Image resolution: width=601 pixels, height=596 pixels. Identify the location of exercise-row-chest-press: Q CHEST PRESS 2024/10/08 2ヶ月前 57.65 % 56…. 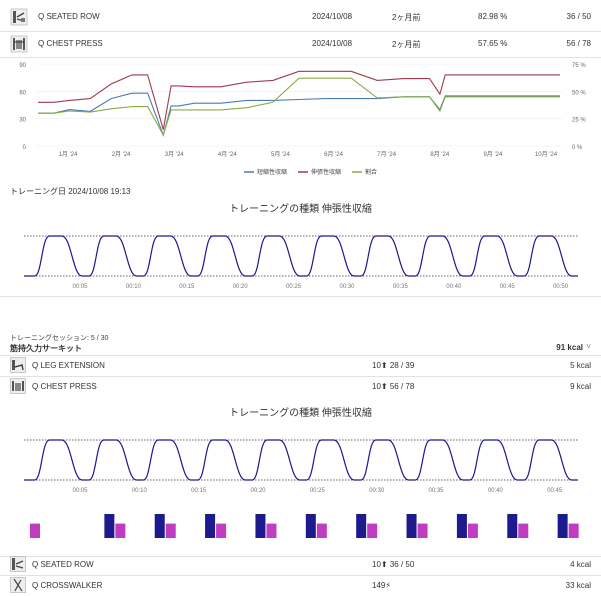
(300, 44).